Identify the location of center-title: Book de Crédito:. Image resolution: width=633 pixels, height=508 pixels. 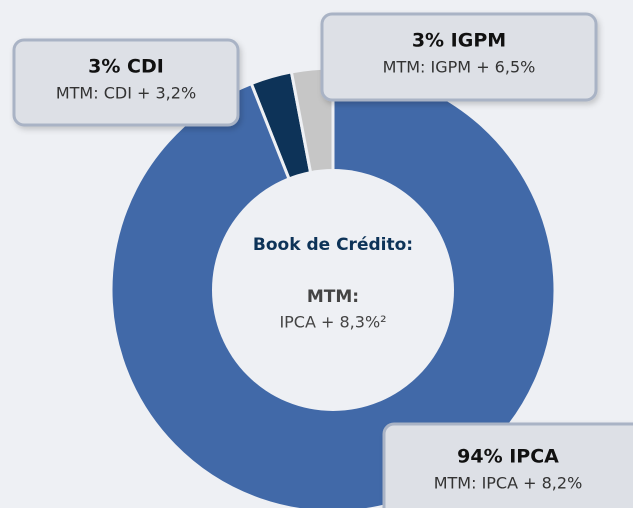
(333, 245).